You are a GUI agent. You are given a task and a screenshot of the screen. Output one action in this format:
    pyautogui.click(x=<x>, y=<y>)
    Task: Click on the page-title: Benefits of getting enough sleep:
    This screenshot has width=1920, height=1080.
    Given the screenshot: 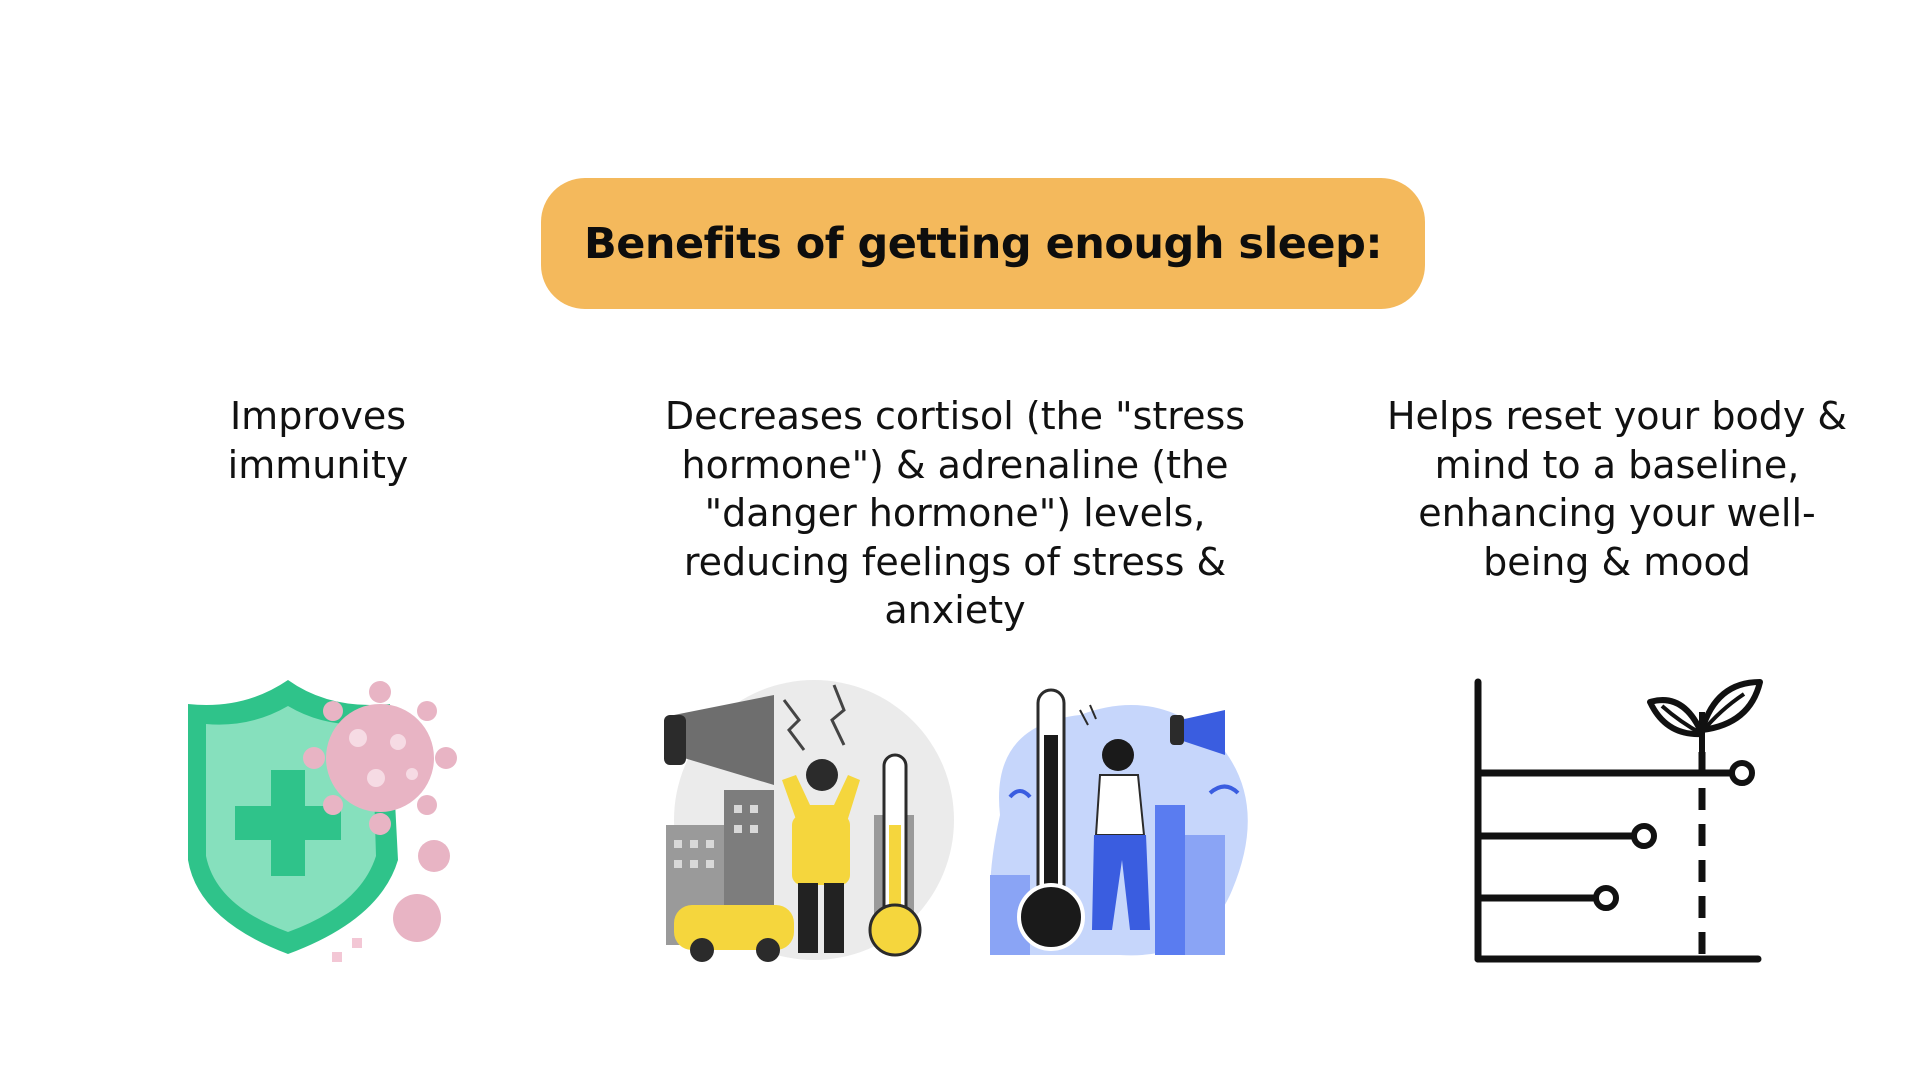 What is the action you would take?
    pyautogui.click(x=983, y=243)
    